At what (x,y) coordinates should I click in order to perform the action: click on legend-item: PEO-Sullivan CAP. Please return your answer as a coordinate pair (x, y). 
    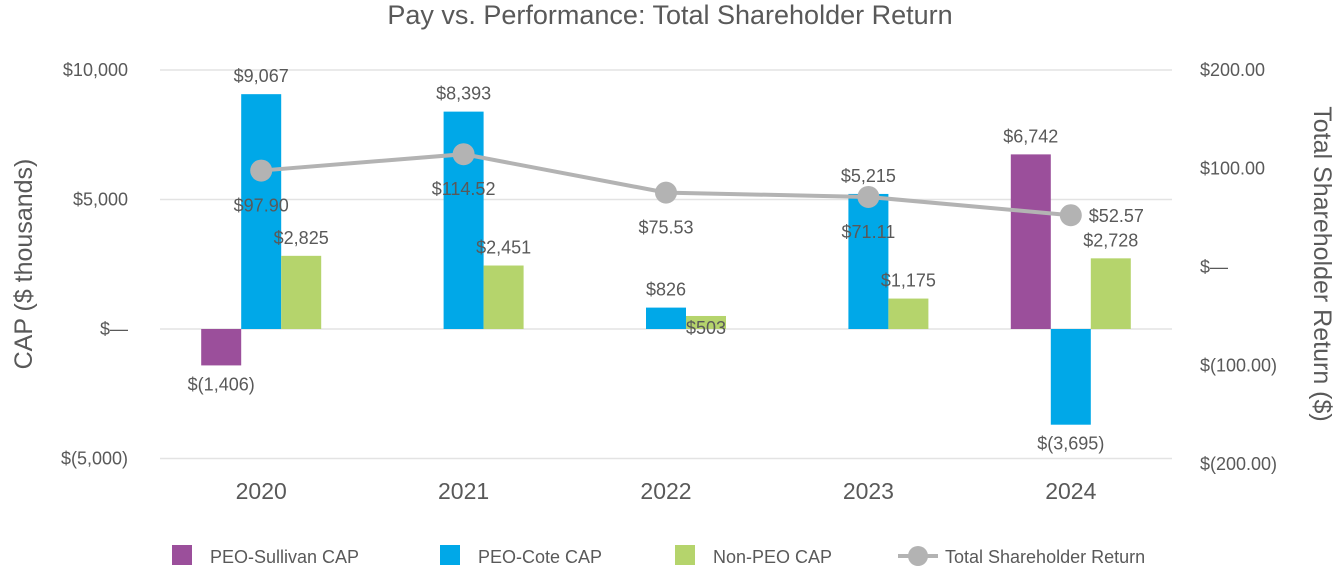
    Looking at the image, I should click on (265, 556).